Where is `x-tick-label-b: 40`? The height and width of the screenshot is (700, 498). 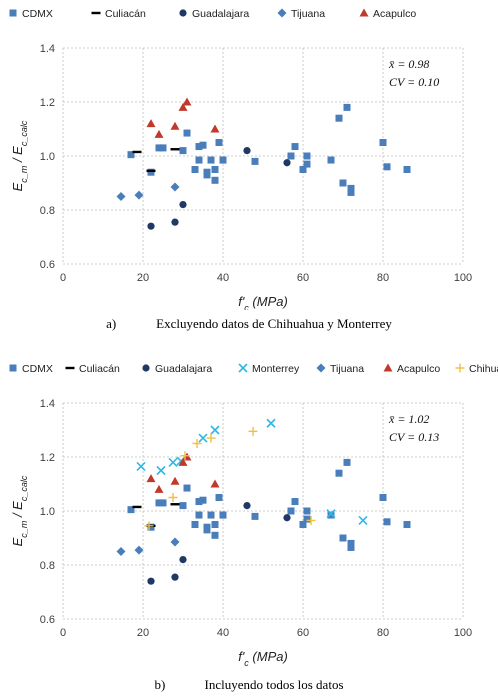 x-tick-label-b: 40 is located at coordinates (223, 633).